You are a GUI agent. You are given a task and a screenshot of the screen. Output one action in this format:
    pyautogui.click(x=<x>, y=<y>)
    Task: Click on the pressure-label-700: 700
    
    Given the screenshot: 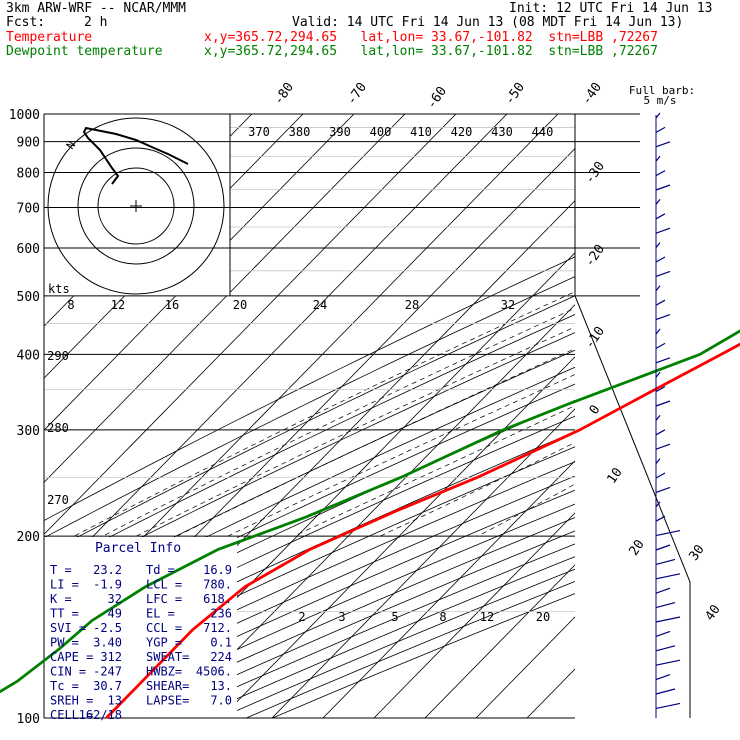 What is the action you would take?
    pyautogui.click(x=28, y=209)
    